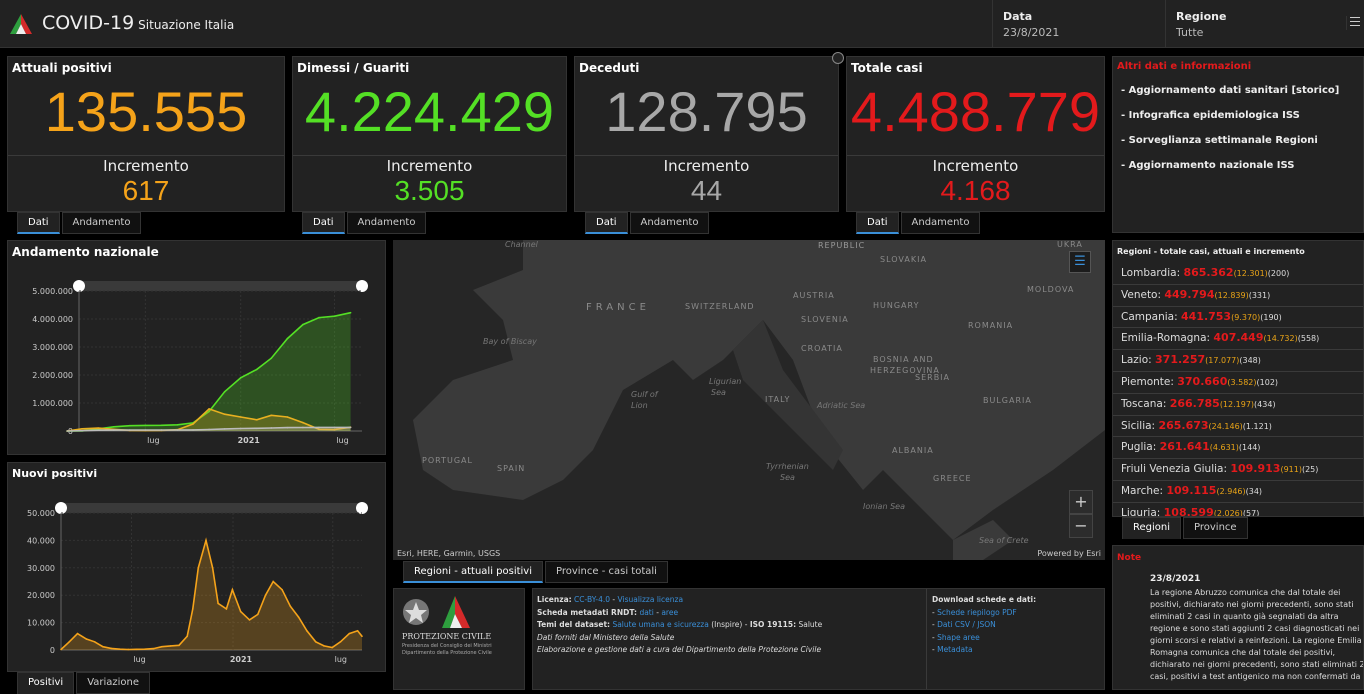 The image size is (1364, 694). Describe the element at coordinates (52, 291) in the screenshot. I see `y-tick-label: 5.000.000` at that location.